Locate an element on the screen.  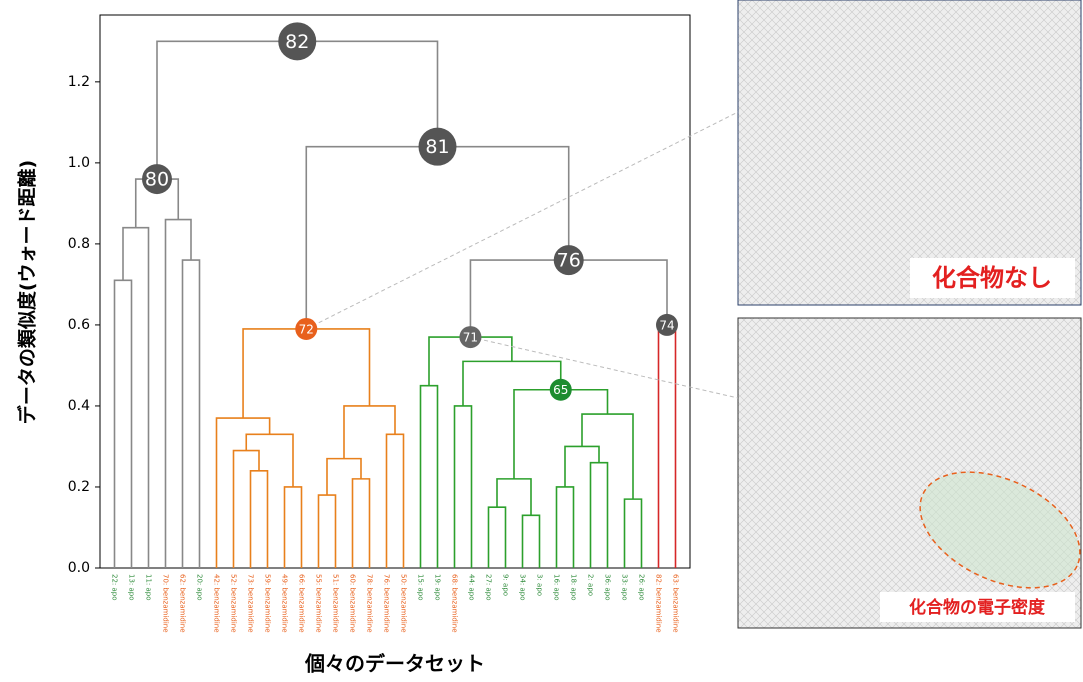
panel-caption: 化合物なし is located at coordinates (992, 278).